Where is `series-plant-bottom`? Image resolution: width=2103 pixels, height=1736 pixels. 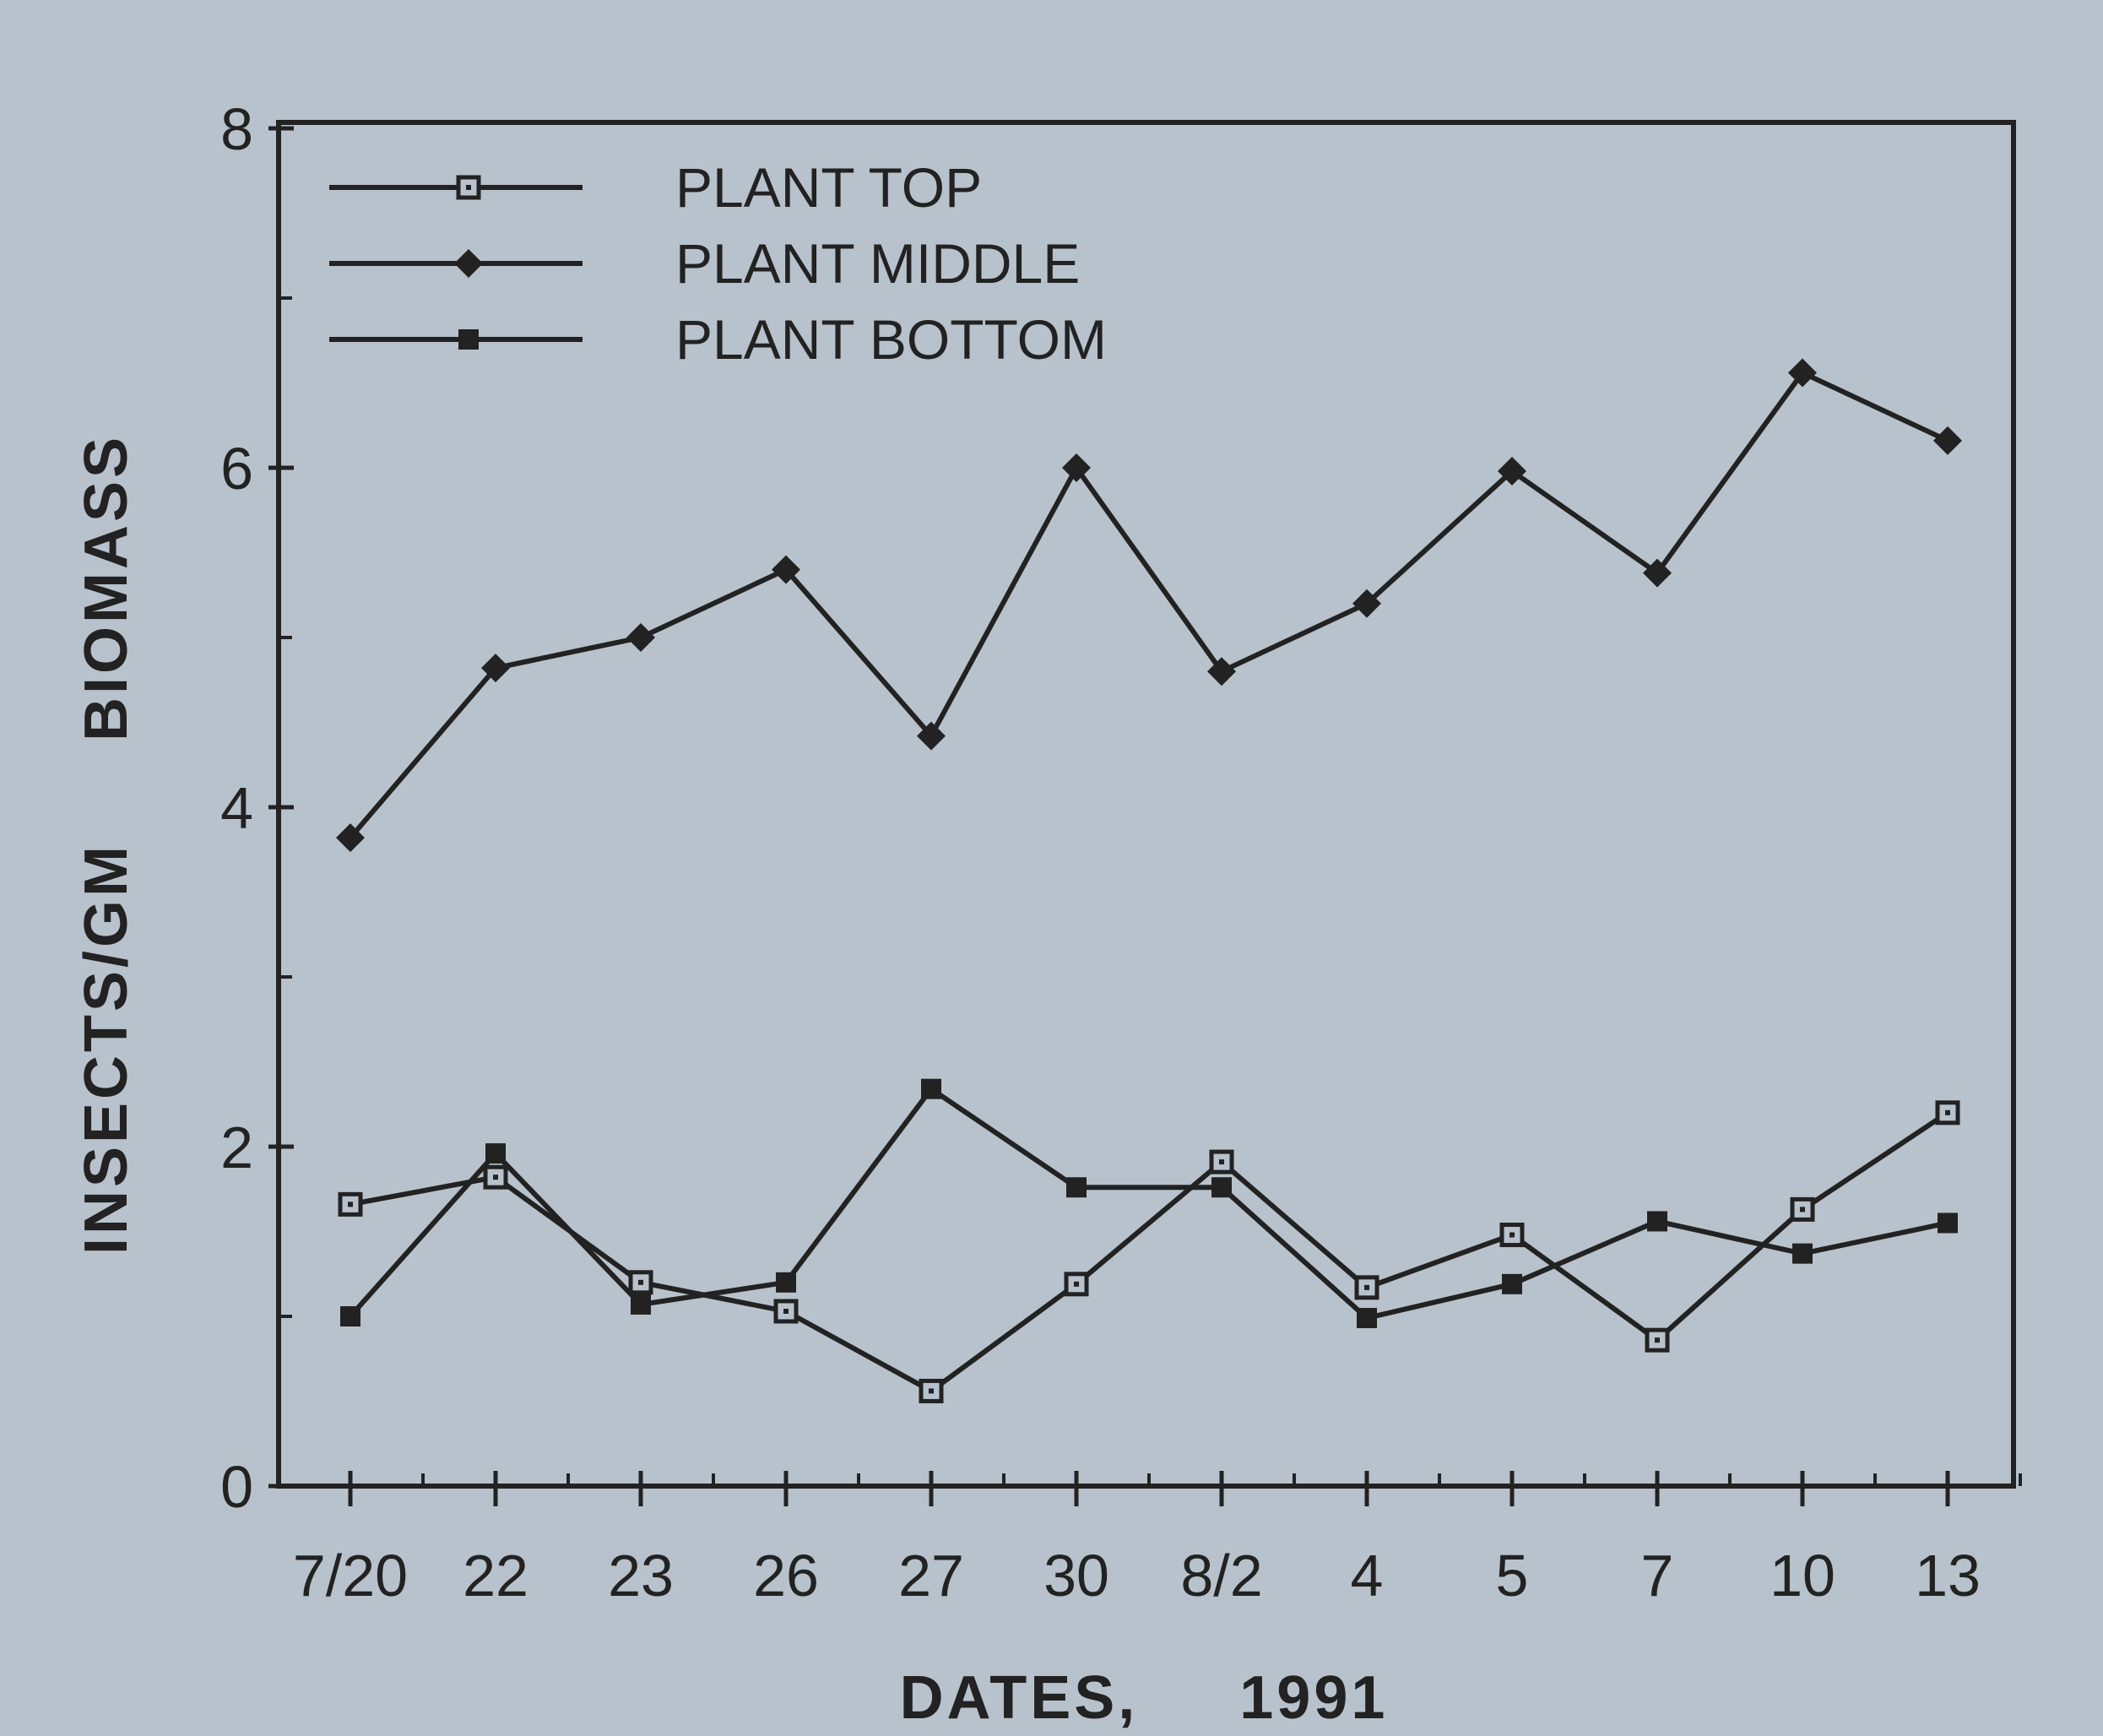 series-plant-bottom is located at coordinates (1149, 1204).